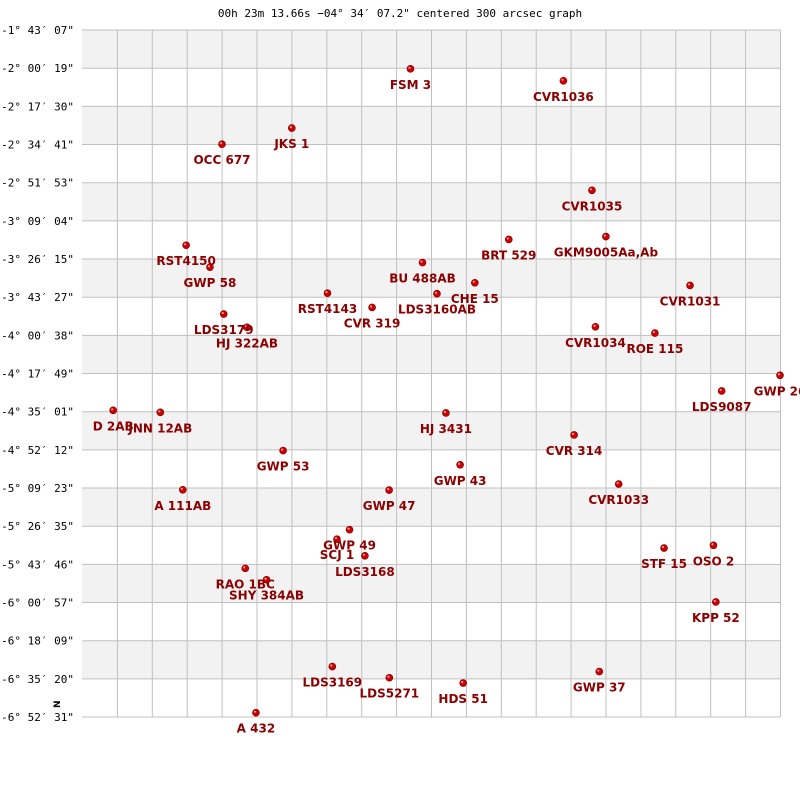 The image size is (800, 800). What do you see at coordinates (37, 526) in the screenshot?
I see `y-tick-label: -5° 26′ 35"` at bounding box center [37, 526].